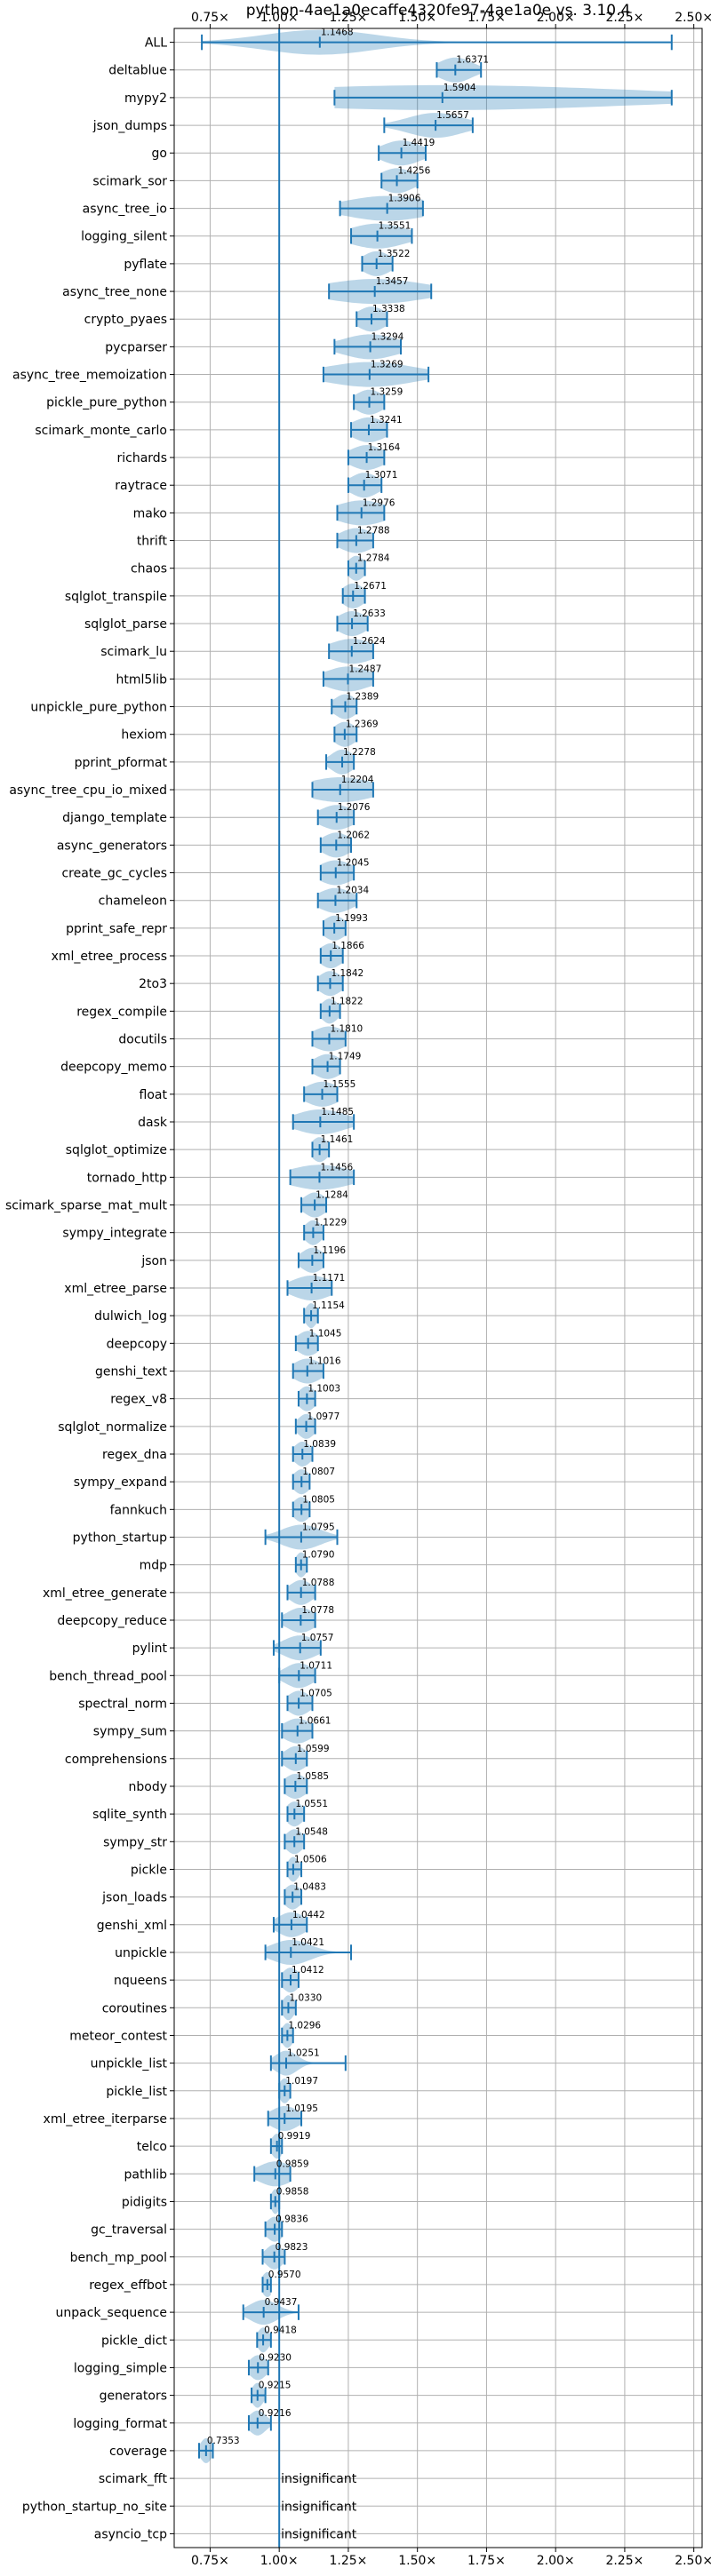  I want to click on benchmark-label: float, so click(154, 1095).